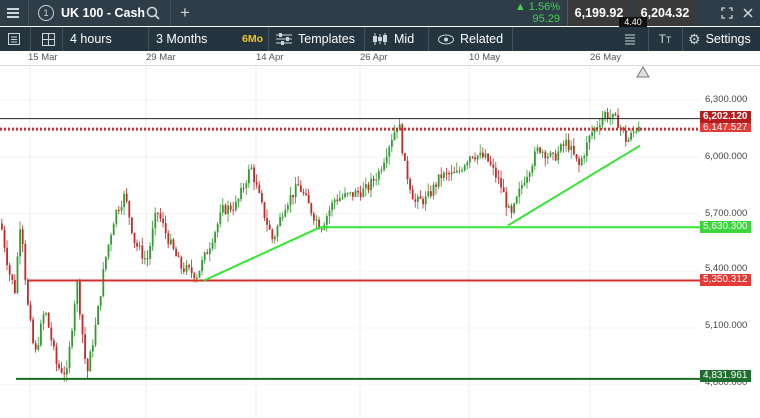 Image resolution: width=760 pixels, height=418 pixels. Describe the element at coordinates (725, 127) in the screenshot. I see `level-tag: 6,147.527` at that location.